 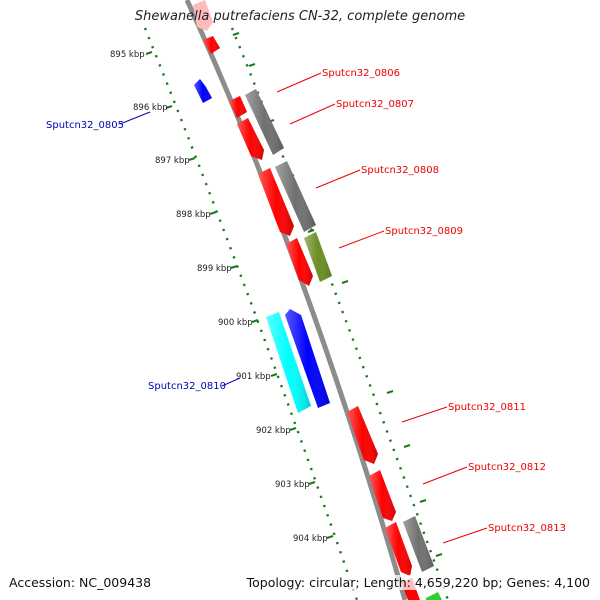 I want to click on scale-label-895: 895 kbp, so click(x=131, y=55).